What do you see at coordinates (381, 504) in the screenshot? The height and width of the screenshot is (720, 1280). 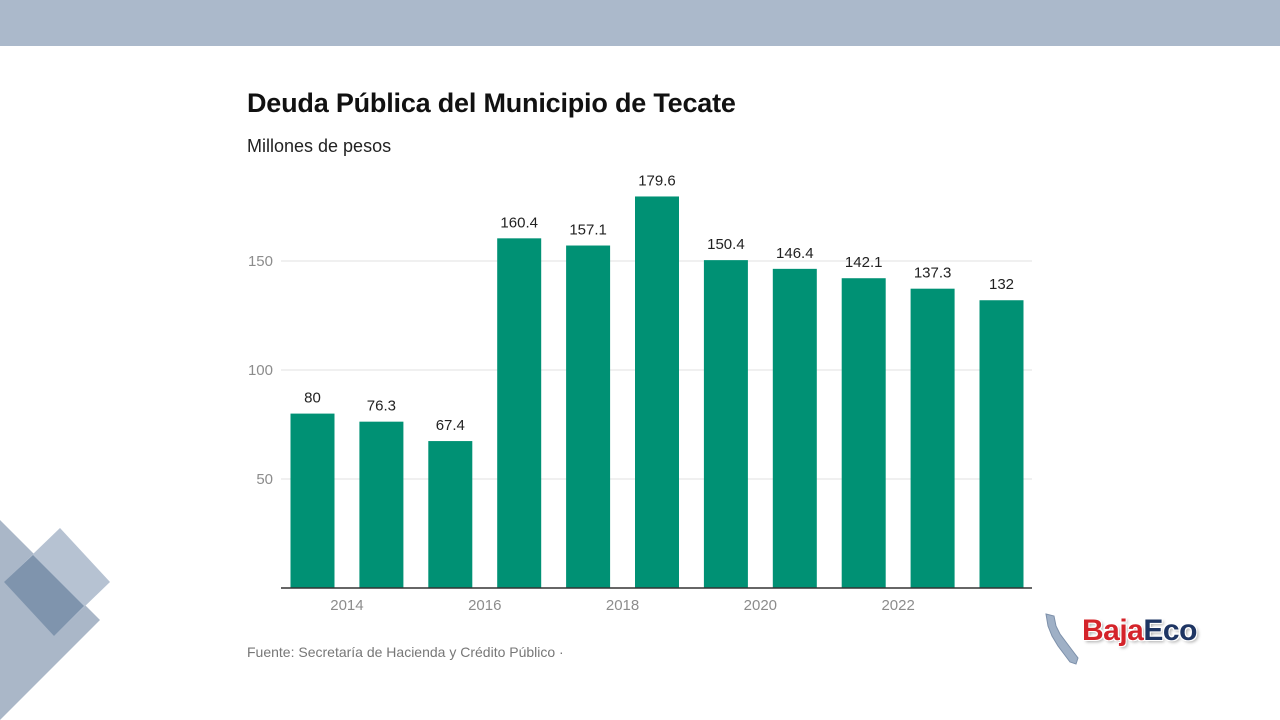 I see `bar-2014` at bounding box center [381, 504].